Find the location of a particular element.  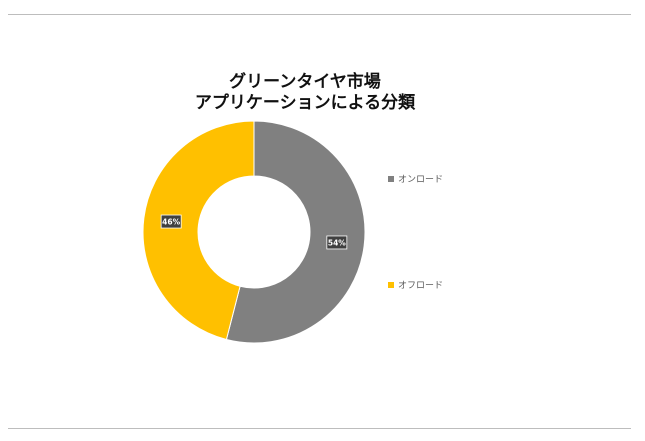

legend-label-onroad: オンロード is located at coordinates (421, 180).